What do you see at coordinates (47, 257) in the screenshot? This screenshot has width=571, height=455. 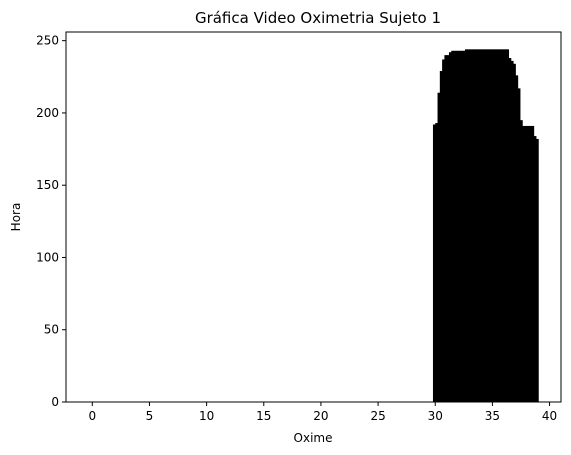 I see `y-tick-label: 100` at bounding box center [47, 257].